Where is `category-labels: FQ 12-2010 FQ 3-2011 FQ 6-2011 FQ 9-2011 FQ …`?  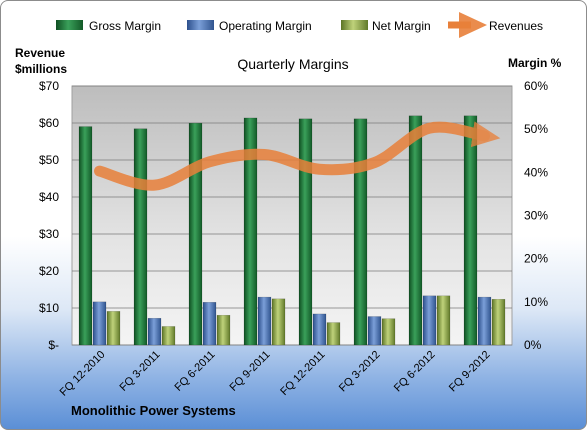 category-labels: FQ 12-2010 FQ 3-2011 FQ 6-2011 FQ 9-2011 FQ … is located at coordinates (275, 374).